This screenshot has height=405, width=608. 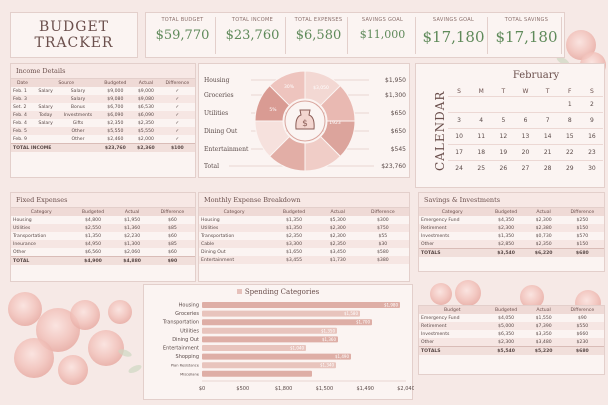 What do you see at coordinates (503, 91) in the screenshot?
I see `weekday-label: T` at bounding box center [503, 91].